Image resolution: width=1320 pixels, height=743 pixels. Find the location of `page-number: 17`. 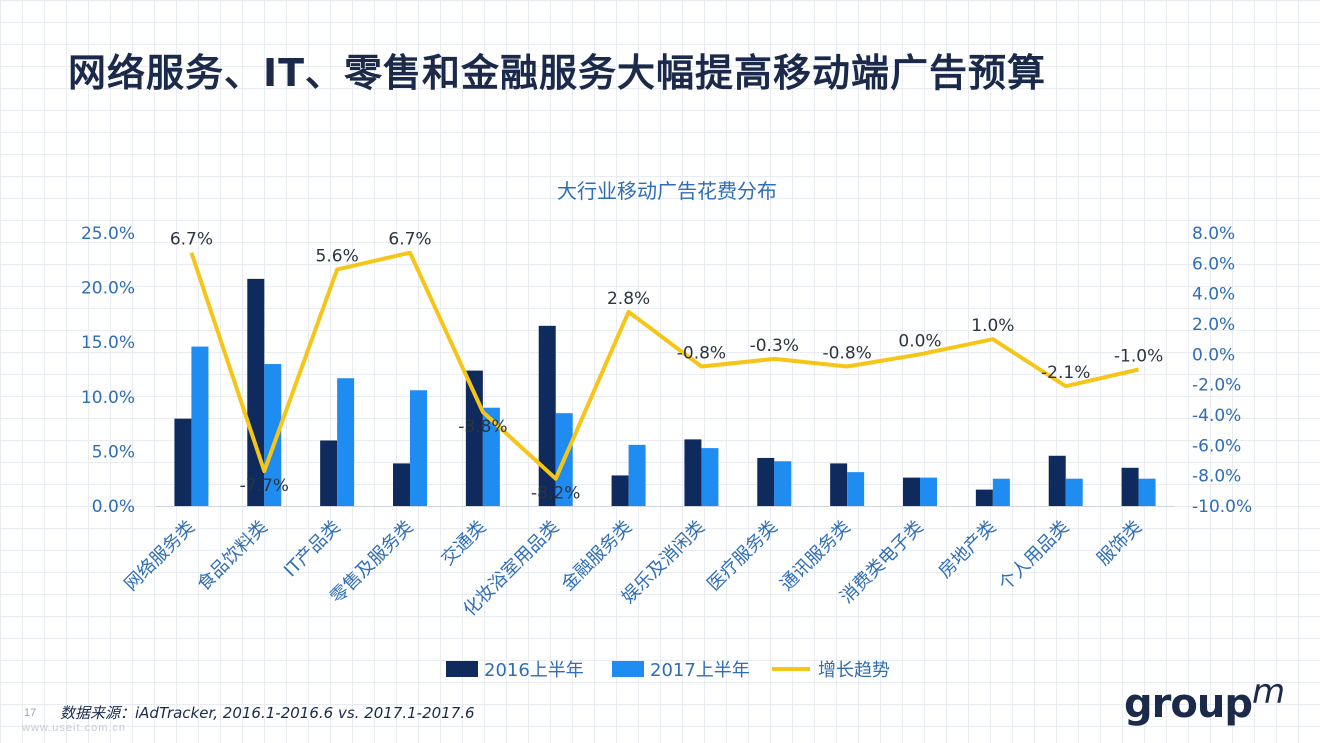

page-number: 17 is located at coordinates (30, 713).